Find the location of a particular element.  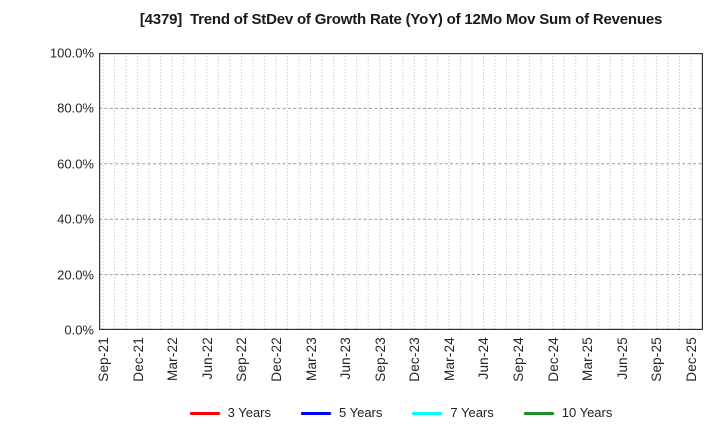

y-axis-labels: 100.0% 80.0% 60.0% 40.0% 20.0% 0.0% is located at coordinates (47, 220).